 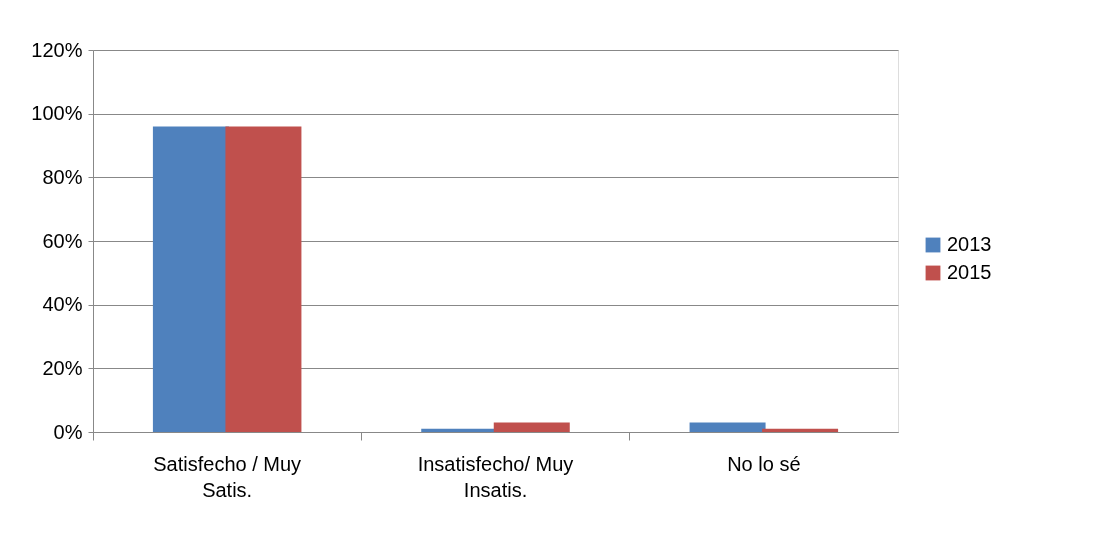 What do you see at coordinates (62, 176) in the screenshot?
I see `y-tick-label: 80%` at bounding box center [62, 176].